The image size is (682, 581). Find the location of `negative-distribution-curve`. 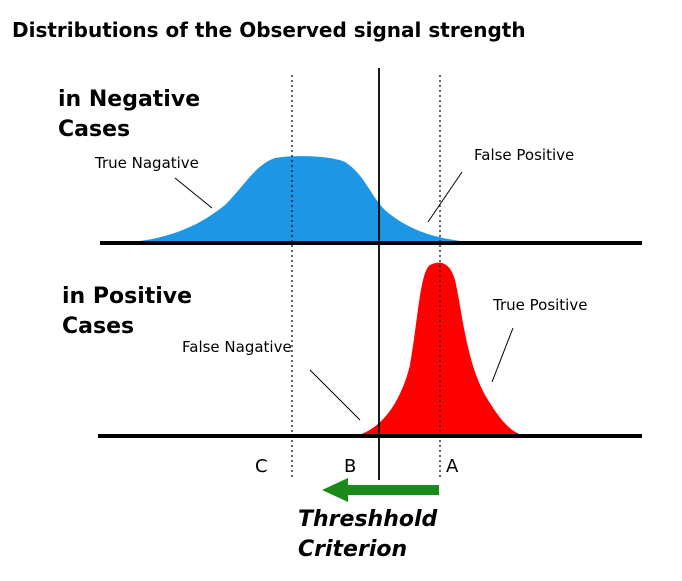

negative-distribution-curve is located at coordinates (300, 199).